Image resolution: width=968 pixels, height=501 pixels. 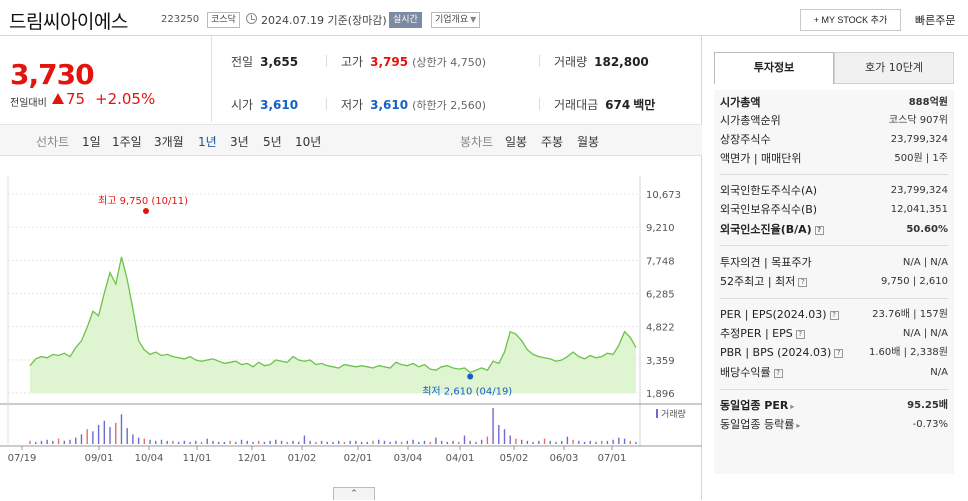 I want to click on dividend-value: N/A, so click(x=939, y=372).